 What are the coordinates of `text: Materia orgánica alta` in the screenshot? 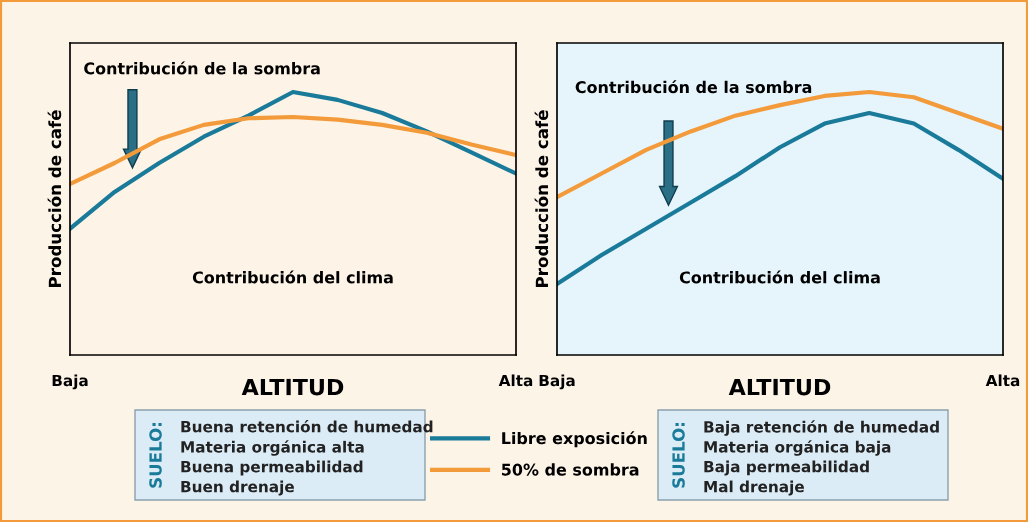 It's located at (272, 448).